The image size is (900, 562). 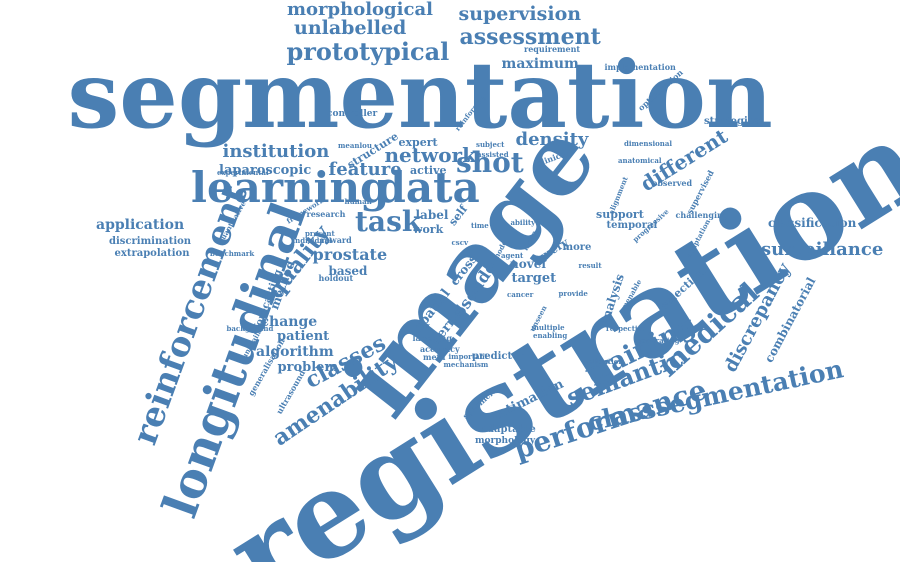 I want to click on cloud-word: strategies, so click(x=732, y=121).